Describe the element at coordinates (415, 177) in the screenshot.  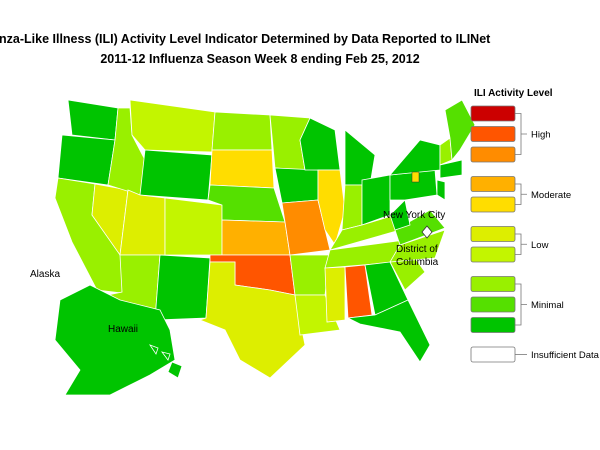
I see `nyc-marker` at that location.